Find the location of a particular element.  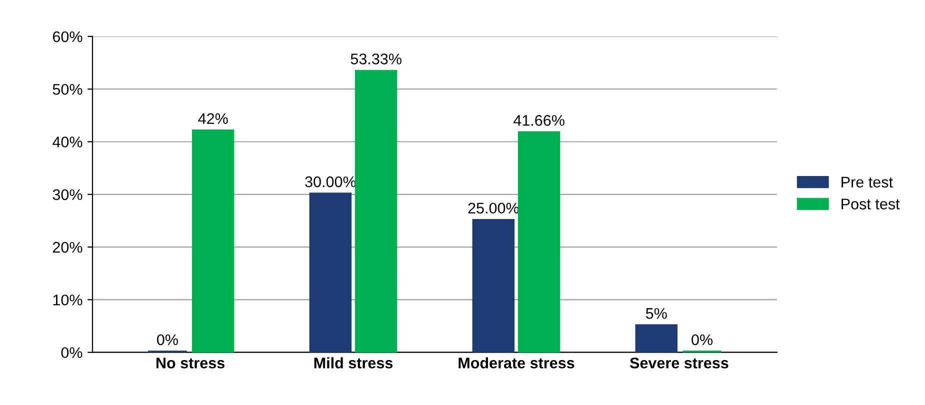

legend-label: Pre test is located at coordinates (867, 182).